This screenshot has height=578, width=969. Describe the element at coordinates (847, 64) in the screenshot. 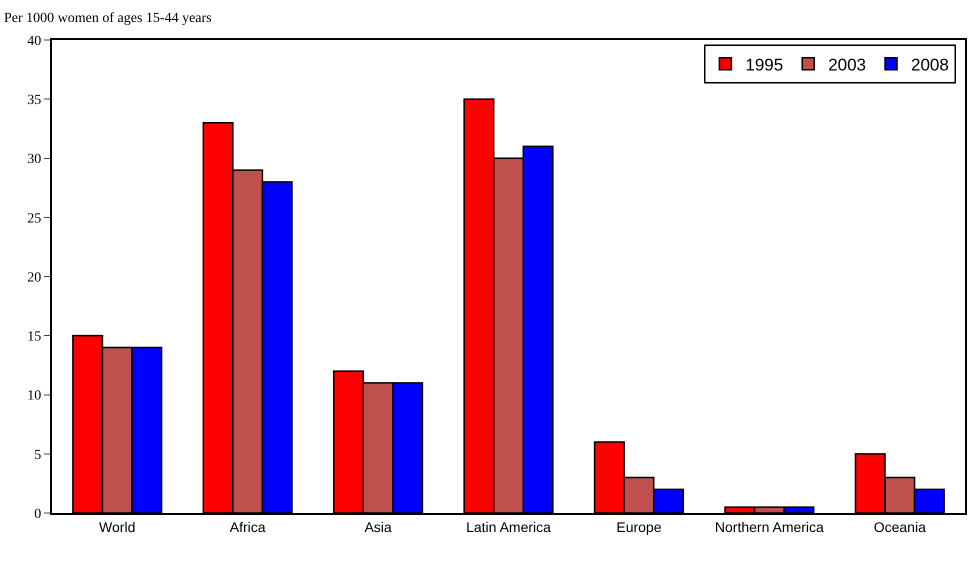

I see `legend-label: 2003` at that location.